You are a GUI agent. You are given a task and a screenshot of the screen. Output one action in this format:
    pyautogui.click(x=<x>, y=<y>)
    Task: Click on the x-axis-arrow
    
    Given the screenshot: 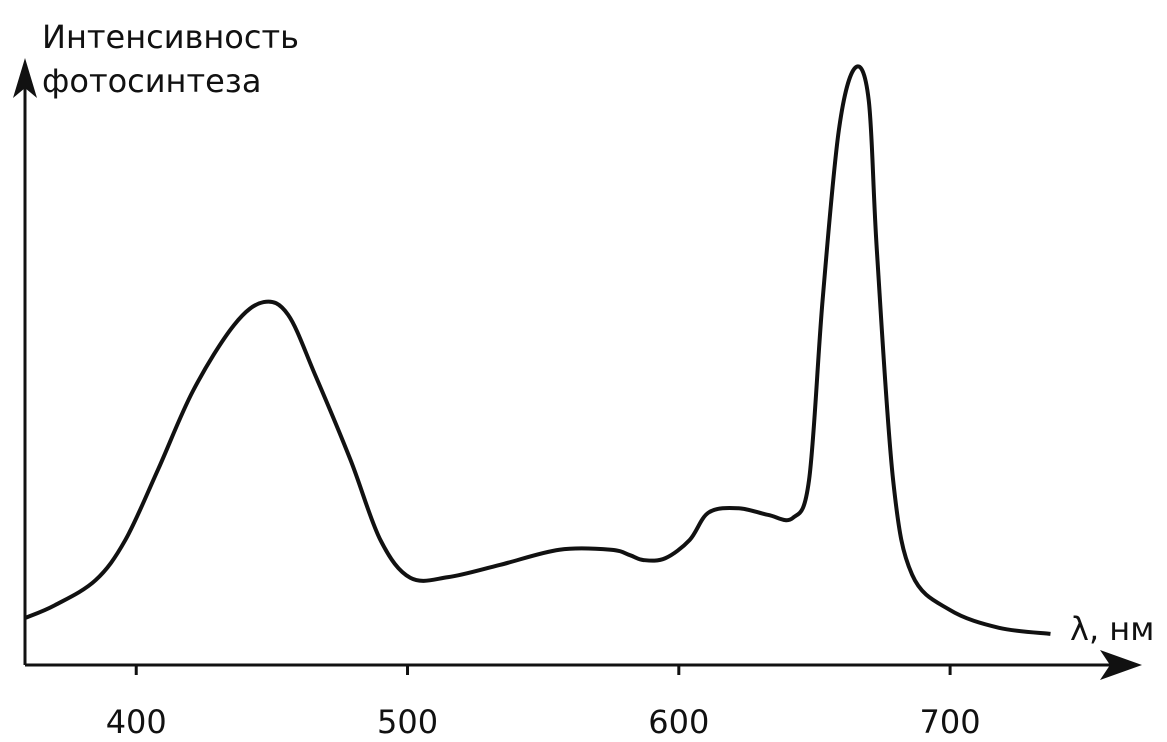 What is the action you would take?
    pyautogui.click(x=1121, y=665)
    